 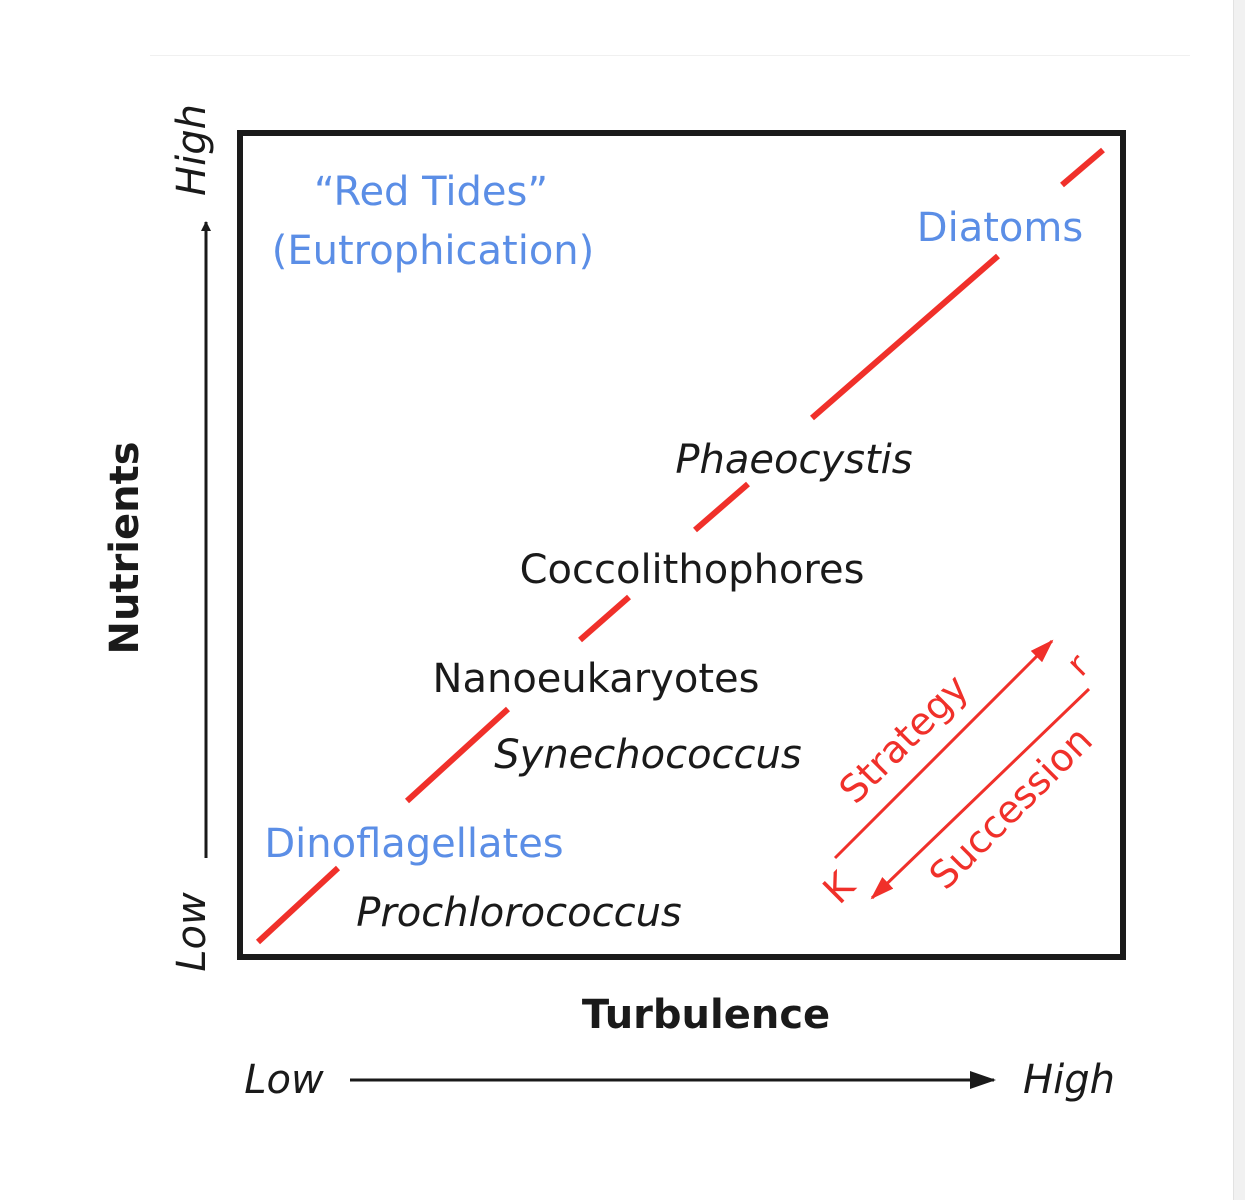 I want to click on y-axis-low-label: Low, so click(x=192, y=932).